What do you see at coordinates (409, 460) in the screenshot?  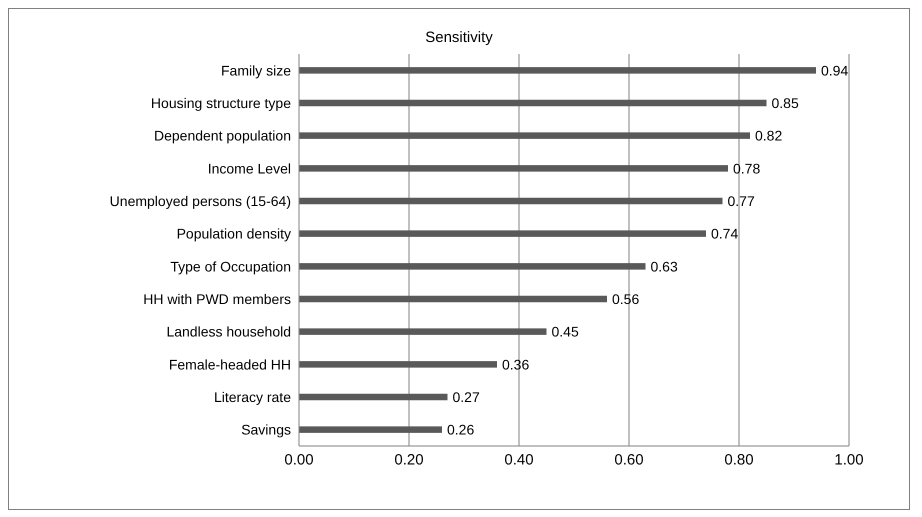 I see `text: 0.20` at bounding box center [409, 460].